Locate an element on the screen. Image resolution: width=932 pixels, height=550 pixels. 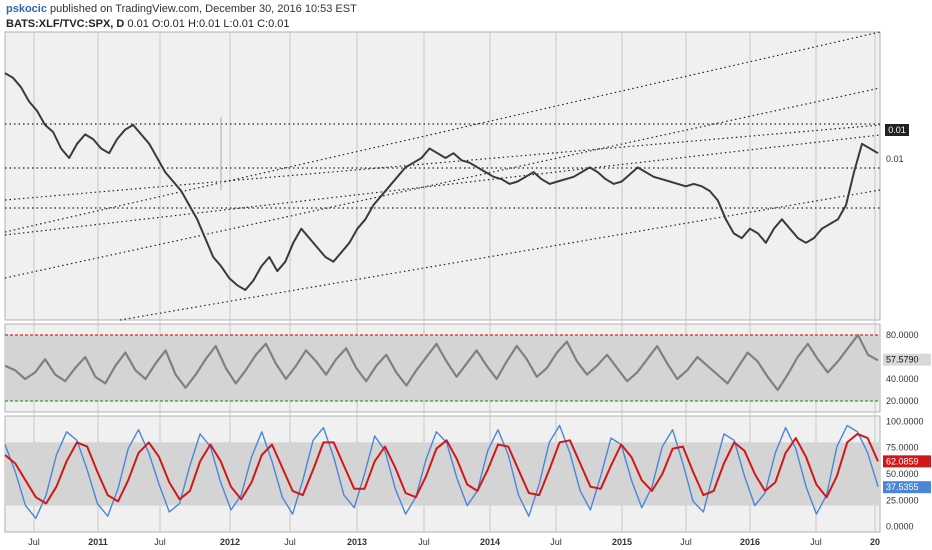
rsi-last-value: 57.5790 is located at coordinates (902, 360).